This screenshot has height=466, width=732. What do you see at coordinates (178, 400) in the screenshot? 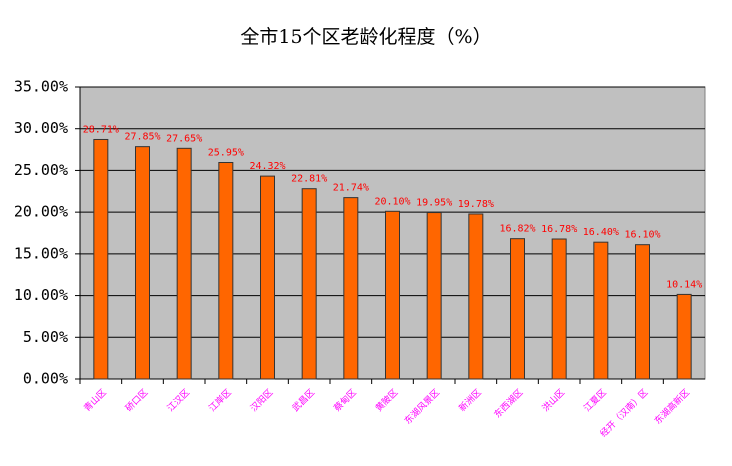
I see `x-tick-label: 江汉区` at bounding box center [178, 400].